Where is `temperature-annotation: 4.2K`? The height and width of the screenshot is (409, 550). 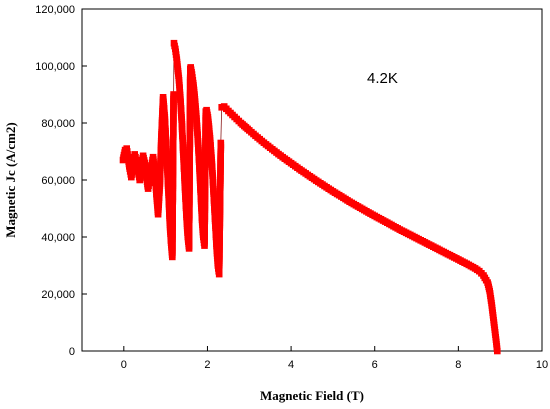 temperature-annotation: 4.2K is located at coordinates (382, 78).